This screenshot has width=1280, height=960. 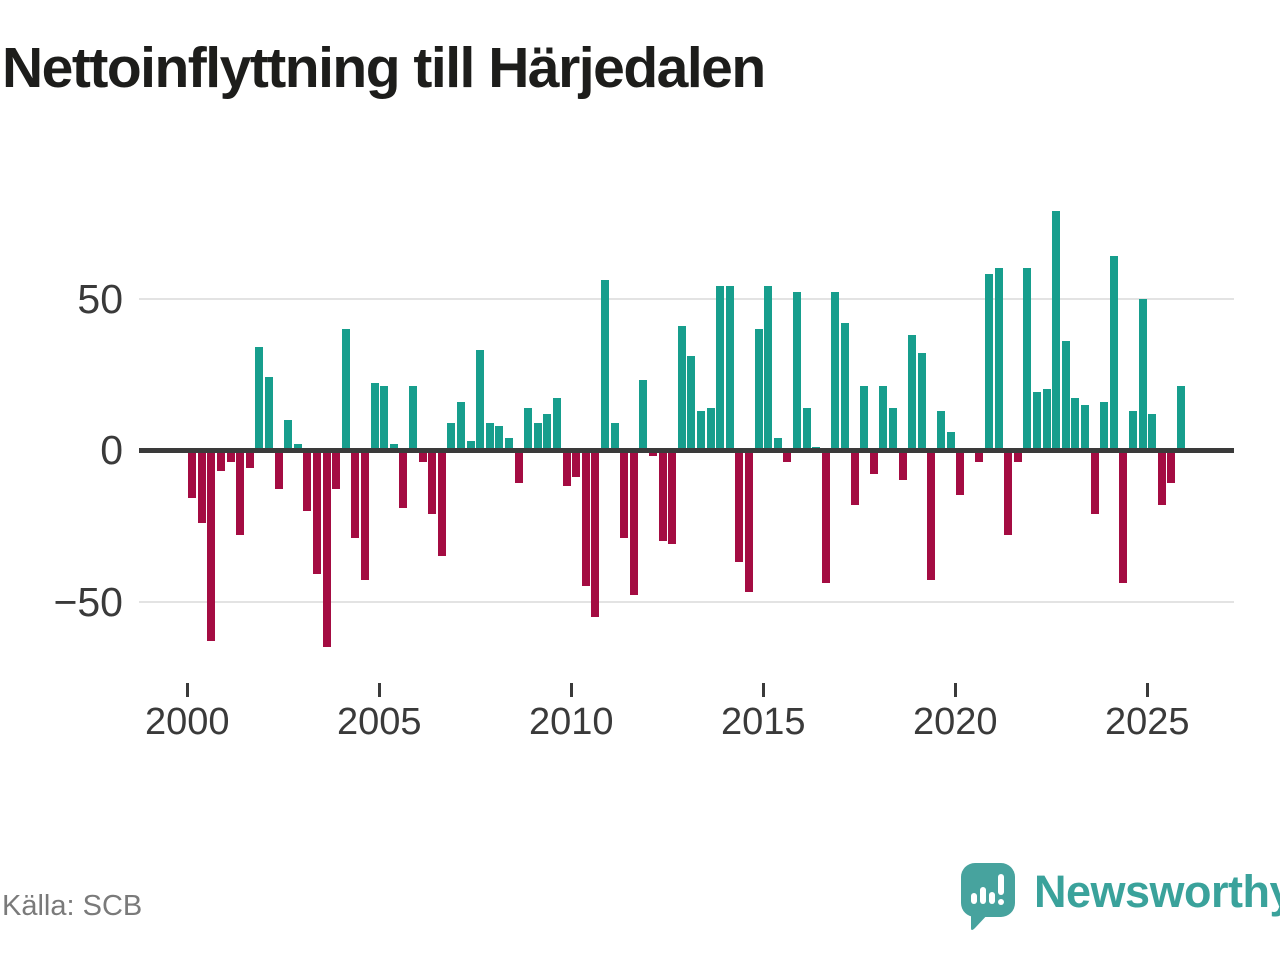 What do you see at coordinates (1017, 456) in the screenshot?
I see `bar-2021Q3` at bounding box center [1017, 456].